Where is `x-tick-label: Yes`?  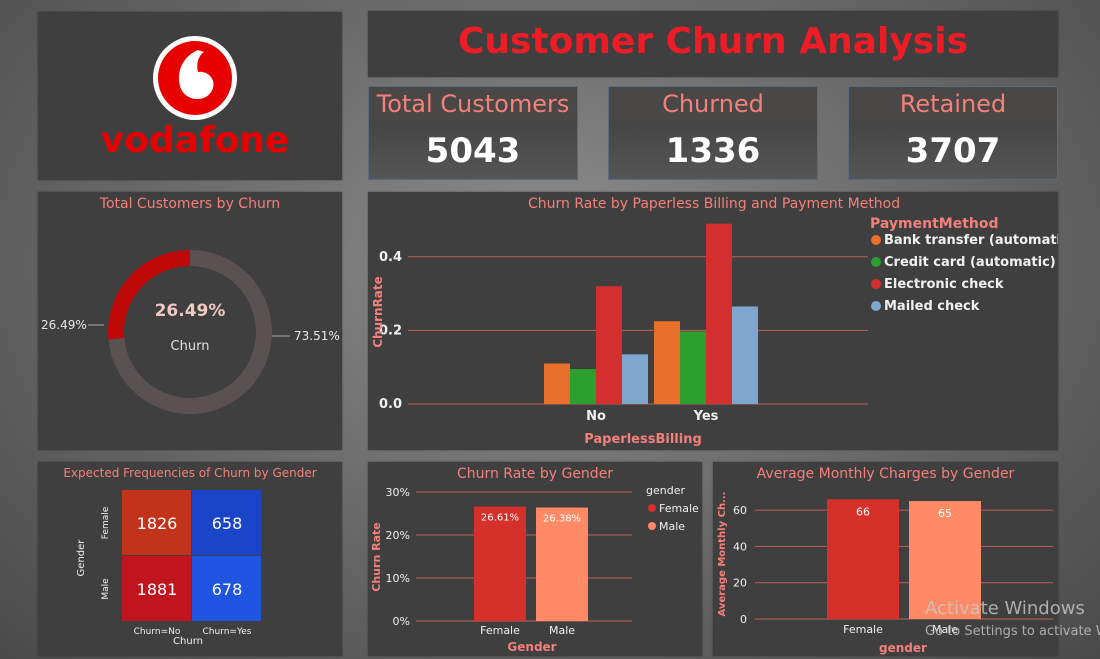 x-tick-label: Yes is located at coordinates (706, 416).